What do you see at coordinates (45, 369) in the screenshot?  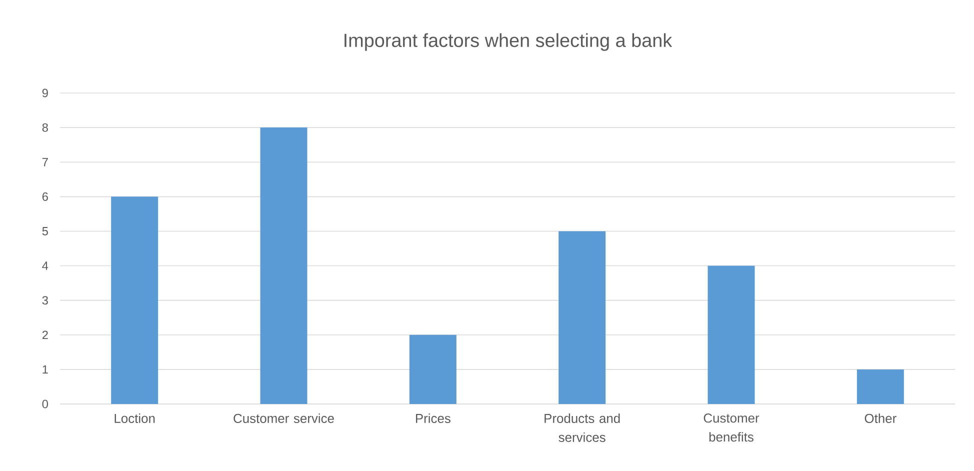 I see `y-tick-label: 1` at bounding box center [45, 369].